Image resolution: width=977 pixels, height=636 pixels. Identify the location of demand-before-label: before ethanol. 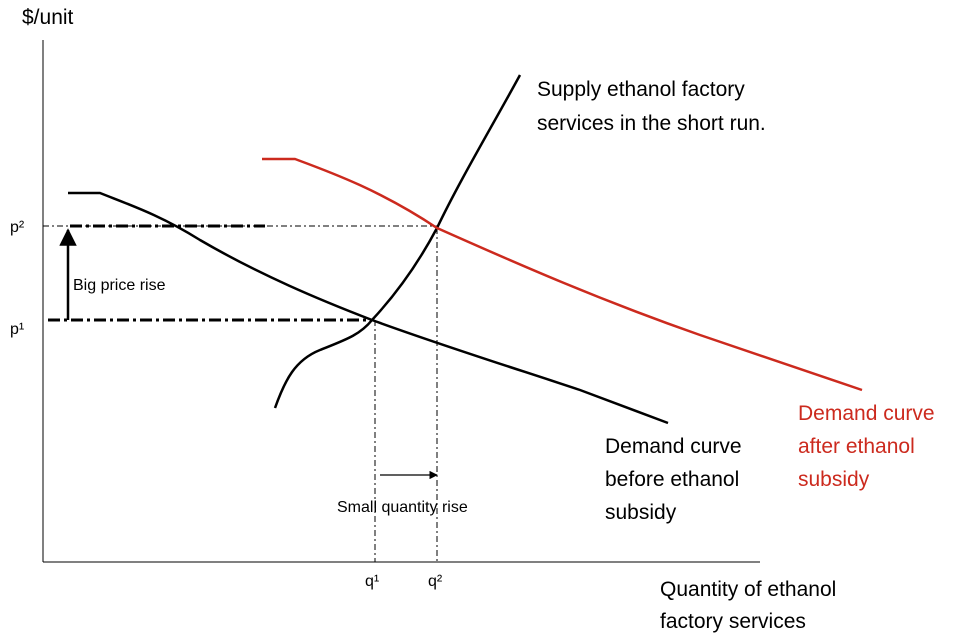
(672, 479).